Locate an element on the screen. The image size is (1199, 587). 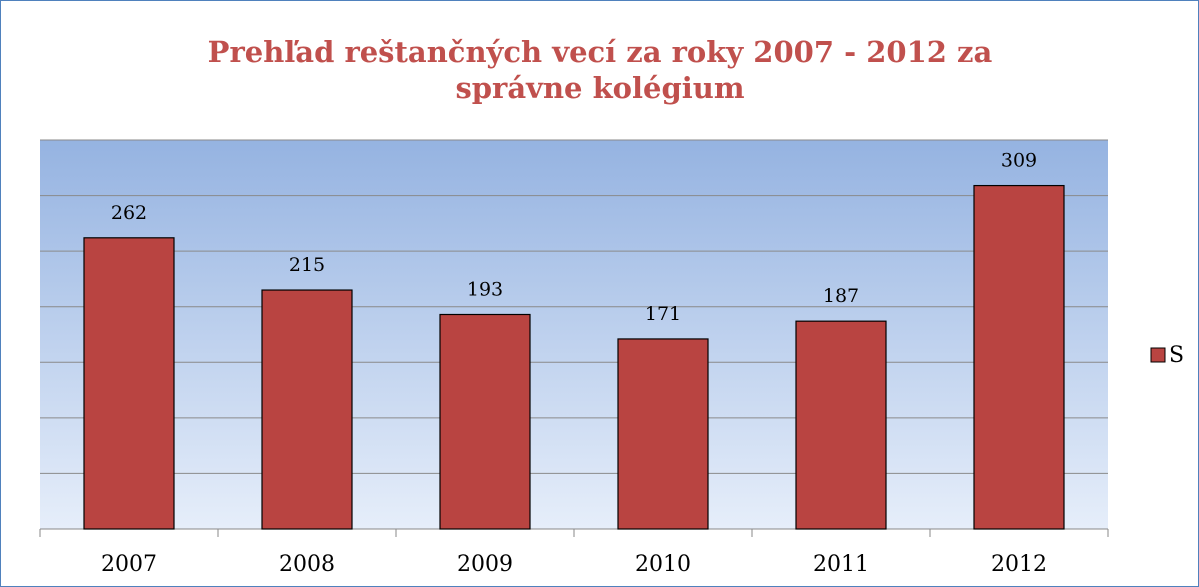
x-tick-label: 2012 is located at coordinates (1019, 564).